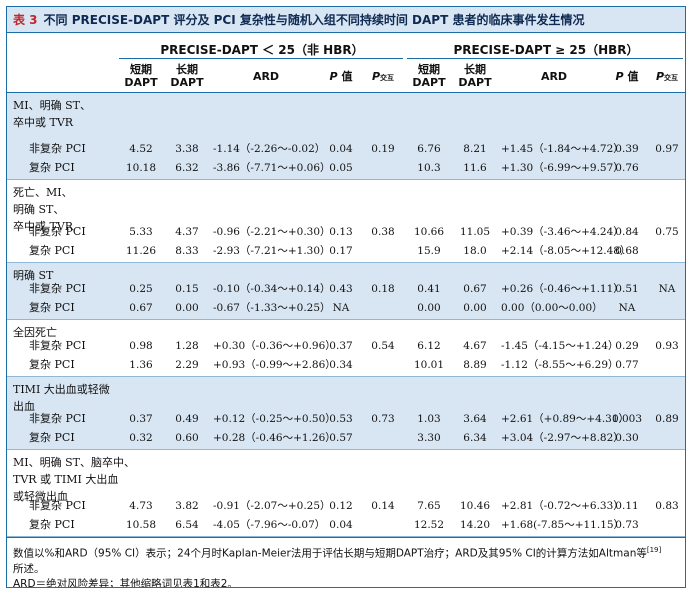  I want to click on col-p-right: P 值, so click(627, 76).